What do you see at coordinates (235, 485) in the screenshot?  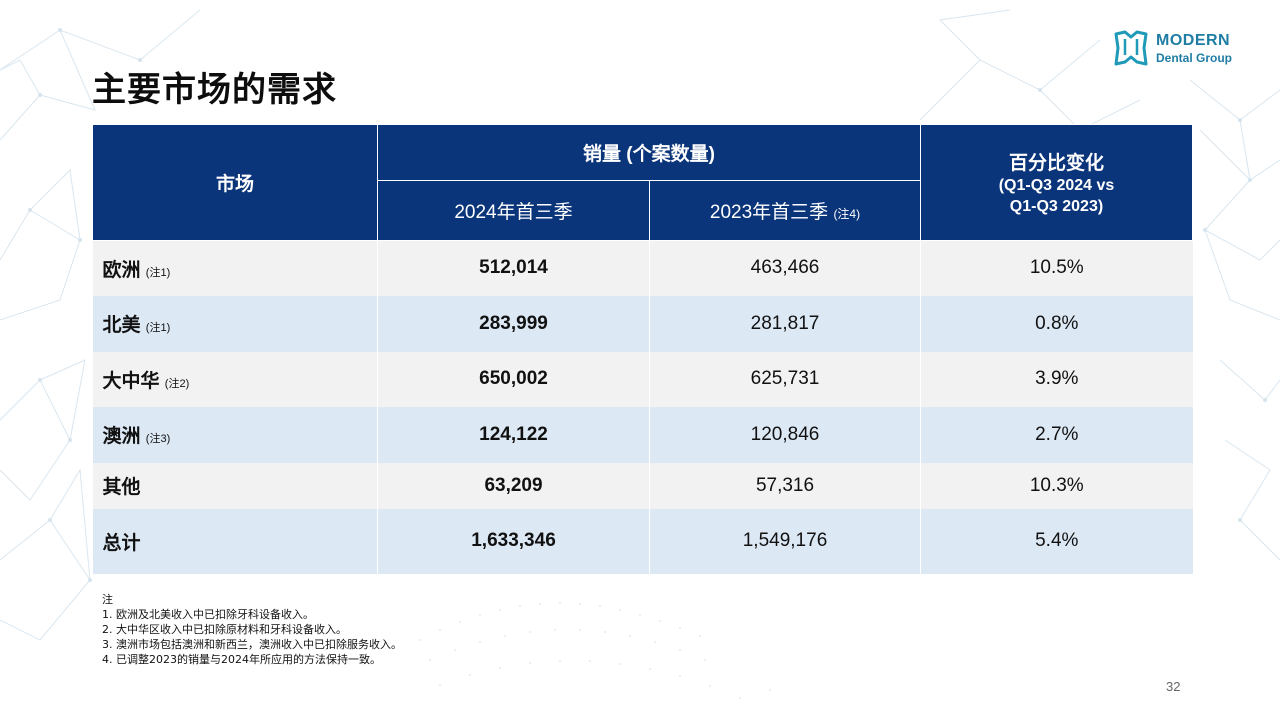 I see `market-cell: 其他` at bounding box center [235, 485].